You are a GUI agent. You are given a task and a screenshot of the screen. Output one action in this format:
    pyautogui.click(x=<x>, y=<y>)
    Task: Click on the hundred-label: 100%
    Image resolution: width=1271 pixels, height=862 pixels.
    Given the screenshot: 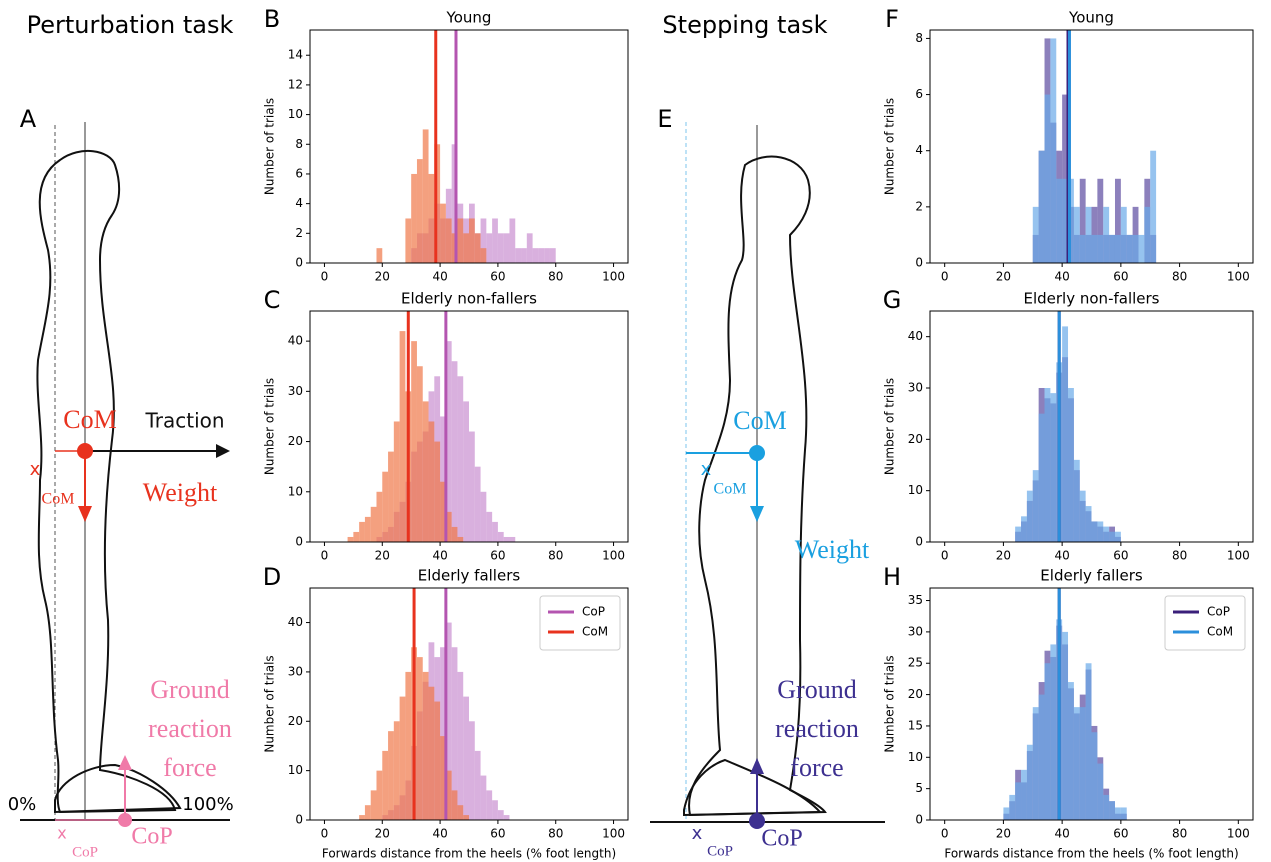 What is the action you would take?
    pyautogui.click(x=207, y=804)
    